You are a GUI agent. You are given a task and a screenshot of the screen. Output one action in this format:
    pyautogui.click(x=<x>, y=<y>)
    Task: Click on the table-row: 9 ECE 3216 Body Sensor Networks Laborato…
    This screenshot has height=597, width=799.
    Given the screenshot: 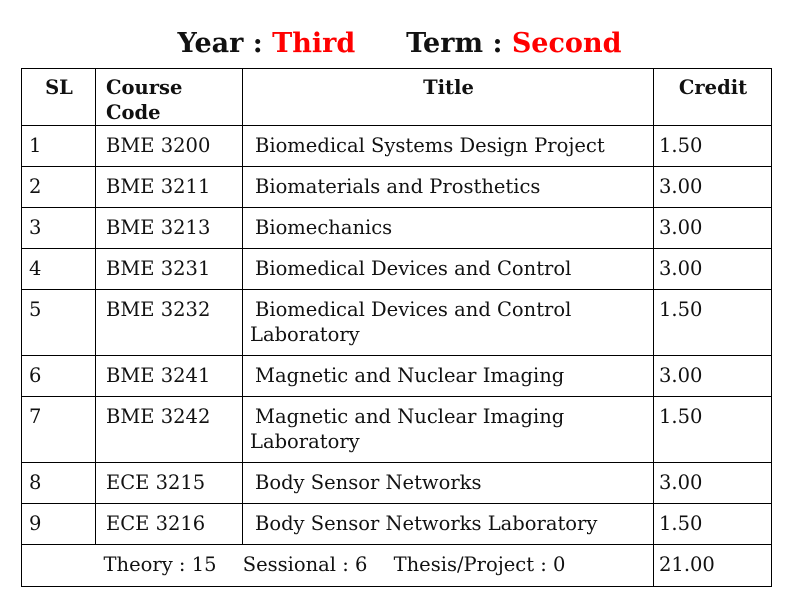 What is the action you would take?
    pyautogui.click(x=396, y=524)
    